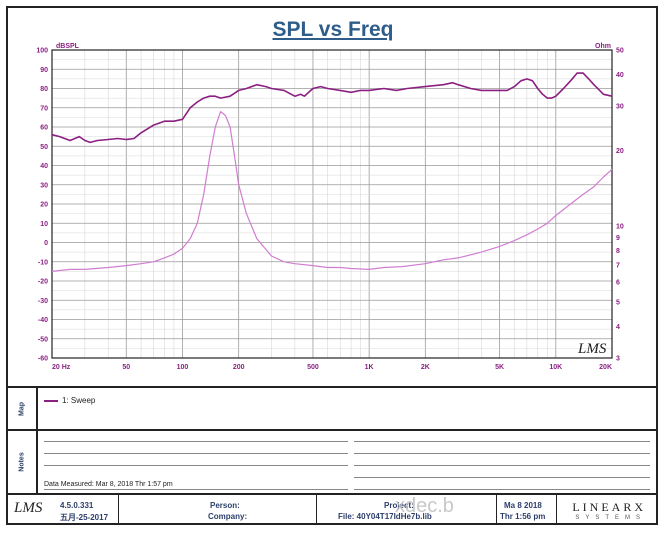 The width and height of the screenshot is (666, 533). Describe the element at coordinates (332, 407) in the screenshot. I see `legend-panel: Map 1: Sweep` at that location.